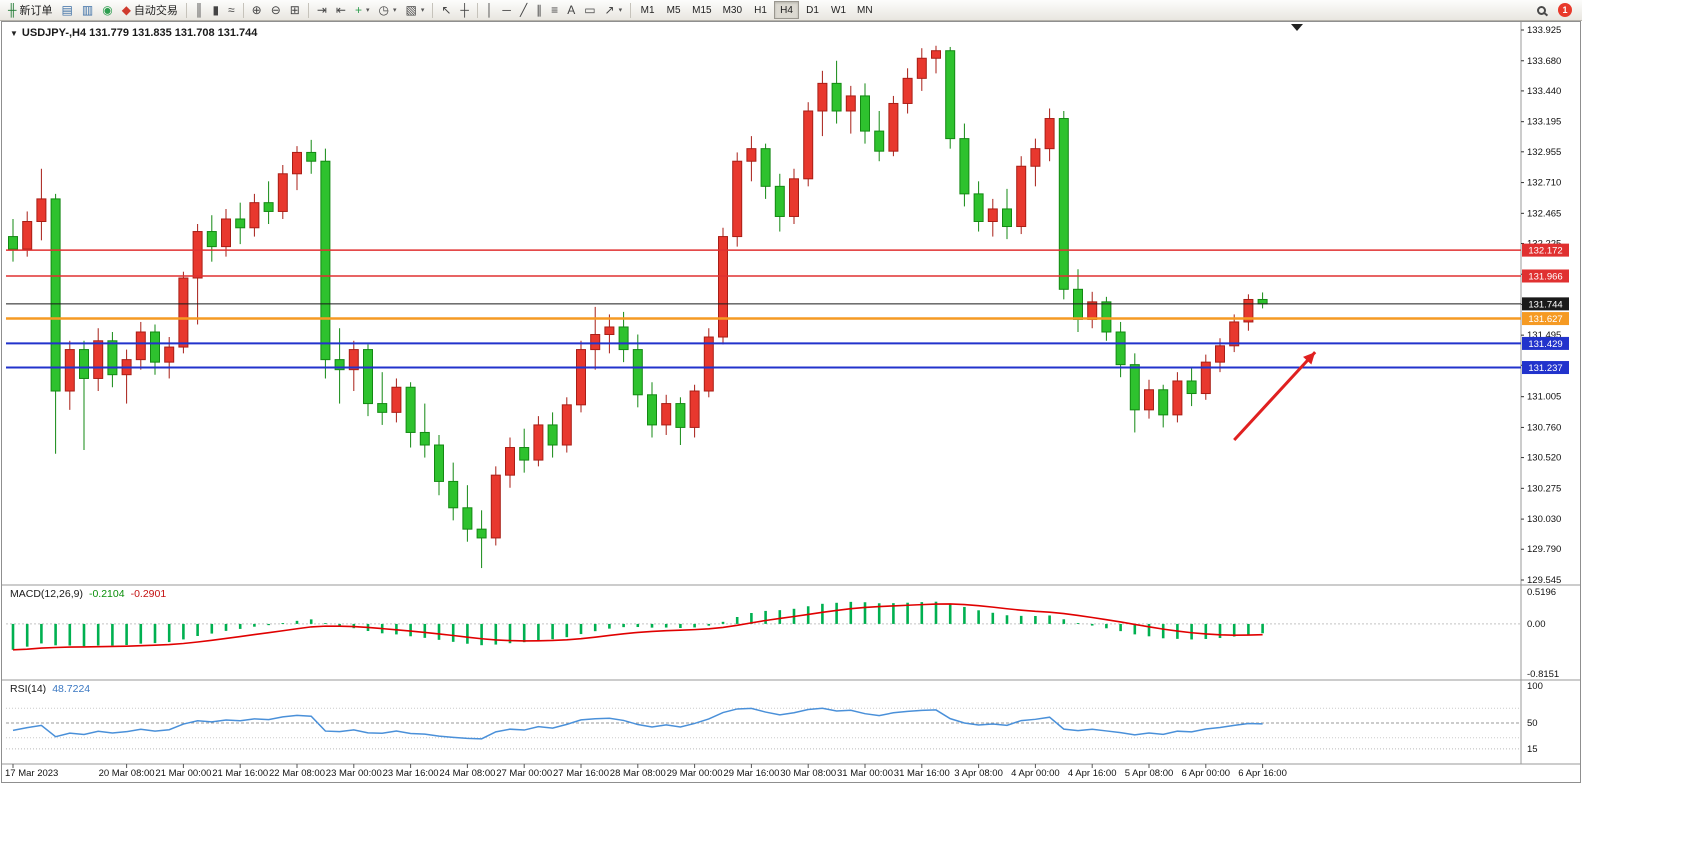  Describe the element at coordinates (354, 773) in the screenshot. I see `svg-text: 23 Mar 00:00` at that location.